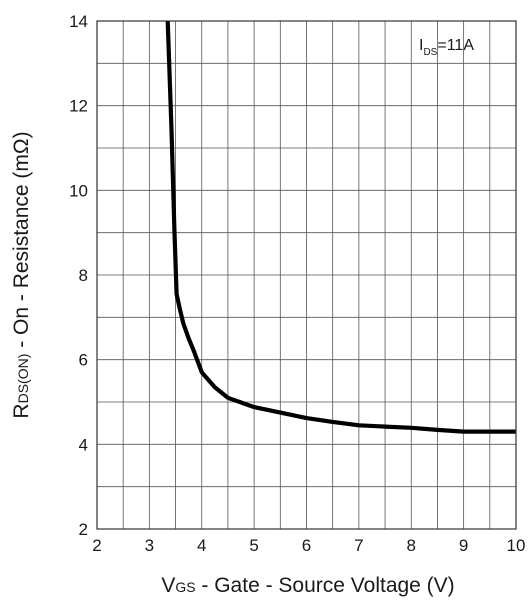 This screenshot has height=605, width=531. What do you see at coordinates (78, 106) in the screenshot?
I see `y-tick-label: 12` at bounding box center [78, 106].